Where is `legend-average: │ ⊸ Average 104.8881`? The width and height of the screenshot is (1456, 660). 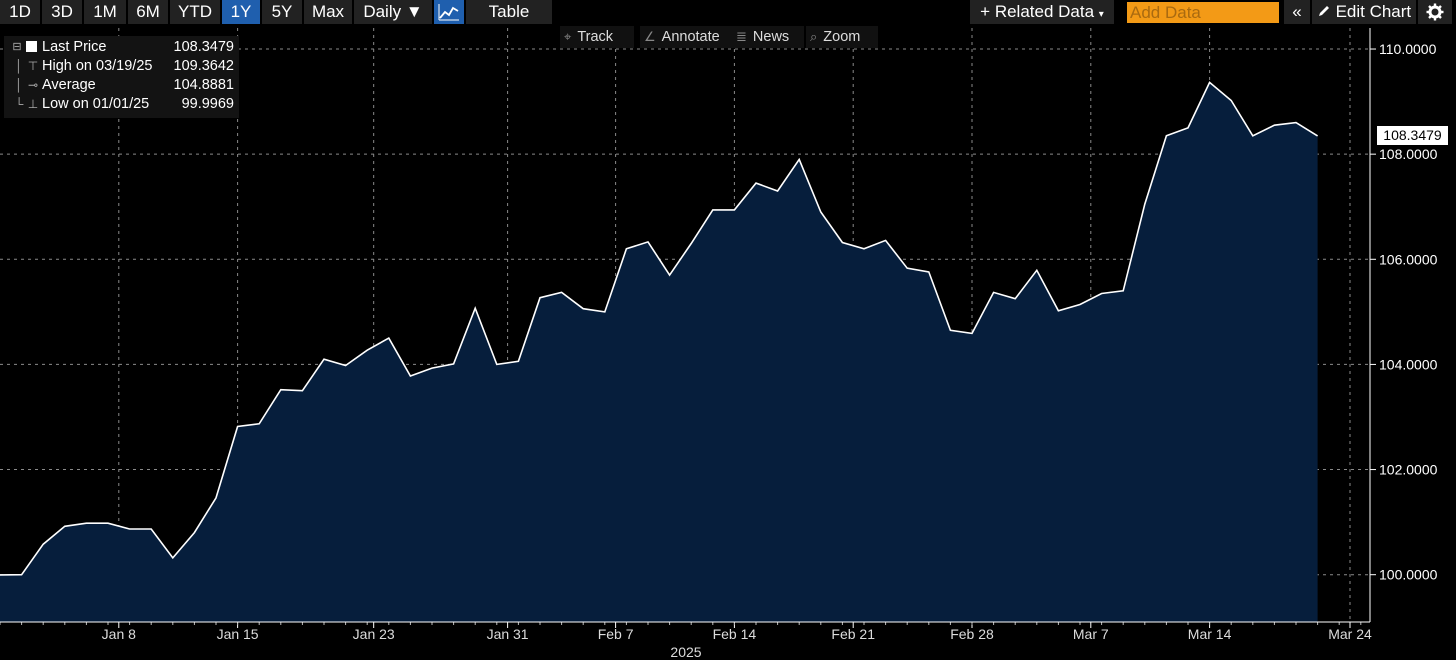
legend-average: │ ⊸ Average 104.8881 is located at coordinates (121, 85).